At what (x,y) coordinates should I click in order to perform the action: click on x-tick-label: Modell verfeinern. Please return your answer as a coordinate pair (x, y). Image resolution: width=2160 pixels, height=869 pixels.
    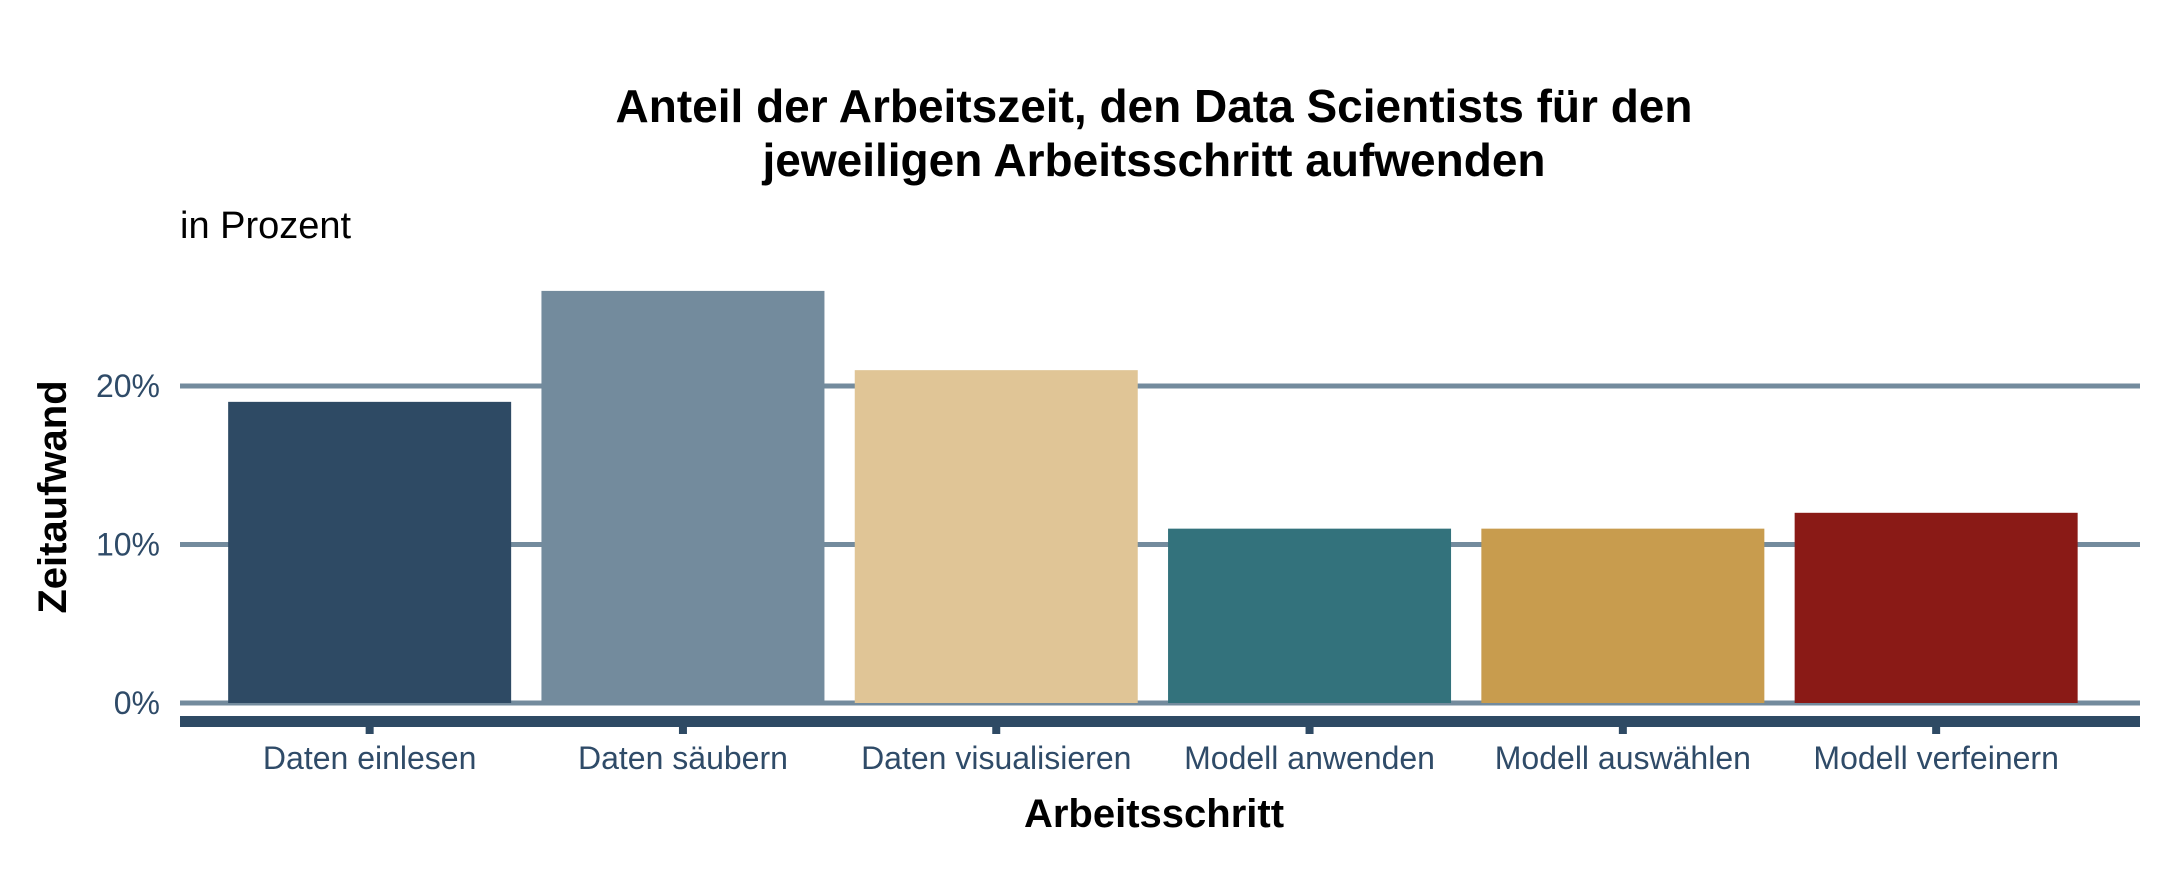
    Looking at the image, I should click on (1935, 758).